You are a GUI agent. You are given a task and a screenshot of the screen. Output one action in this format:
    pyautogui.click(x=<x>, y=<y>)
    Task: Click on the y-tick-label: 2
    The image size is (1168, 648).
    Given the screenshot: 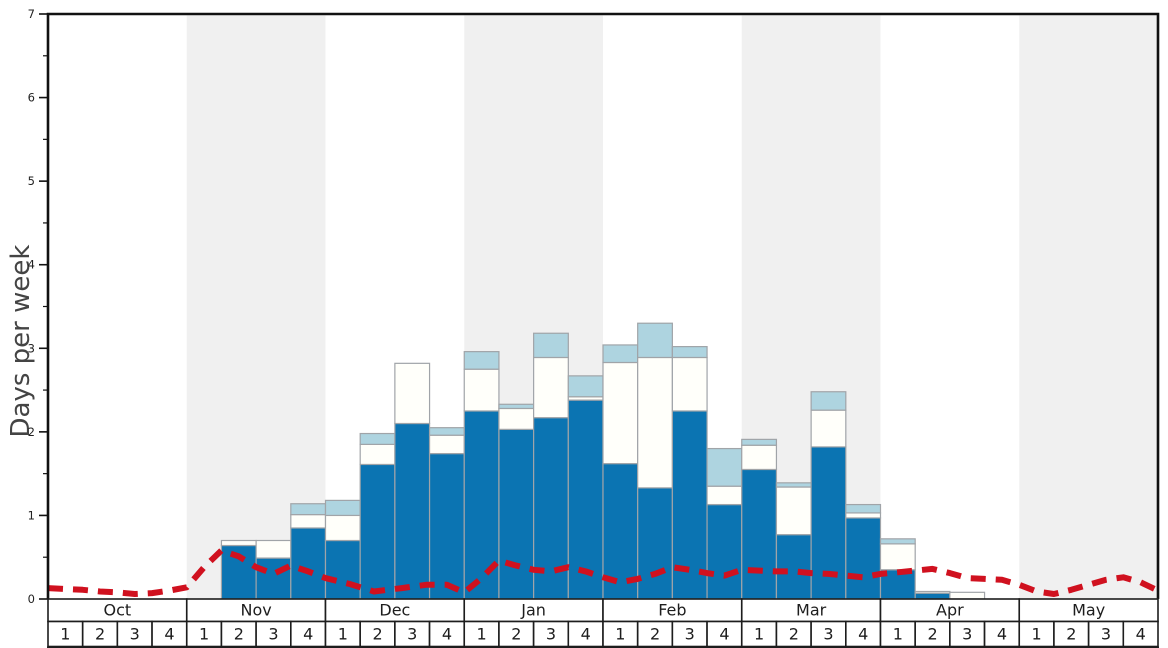 What is the action you would take?
    pyautogui.click(x=31, y=432)
    